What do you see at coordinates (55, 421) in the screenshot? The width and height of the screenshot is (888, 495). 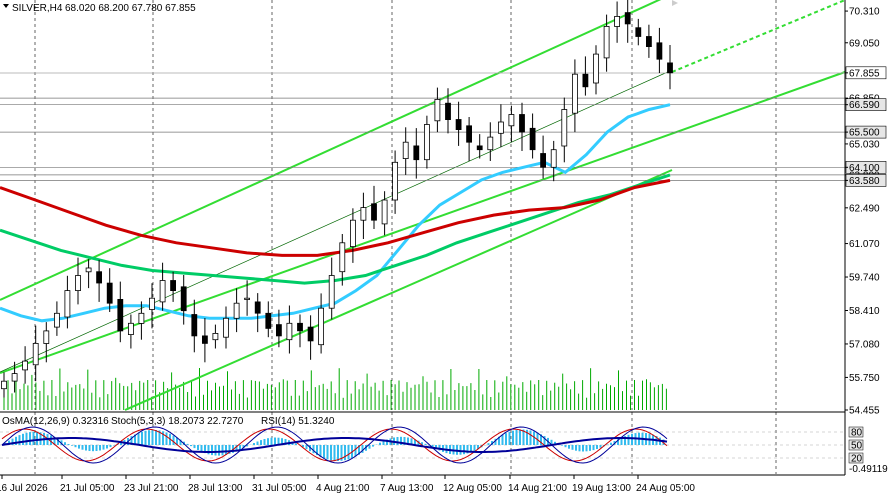 I see `osma-label: OsMA(12,26,9) 0.32316` at bounding box center [55, 421].